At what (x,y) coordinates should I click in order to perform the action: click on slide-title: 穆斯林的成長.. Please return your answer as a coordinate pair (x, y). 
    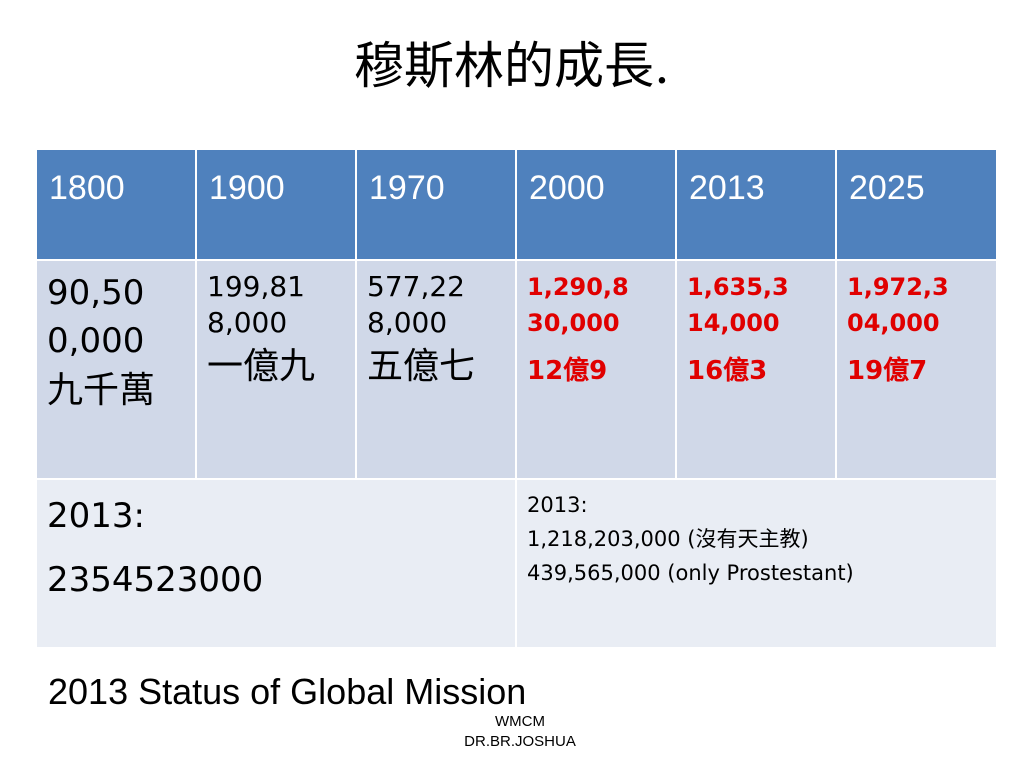
    Looking at the image, I should click on (512, 66).